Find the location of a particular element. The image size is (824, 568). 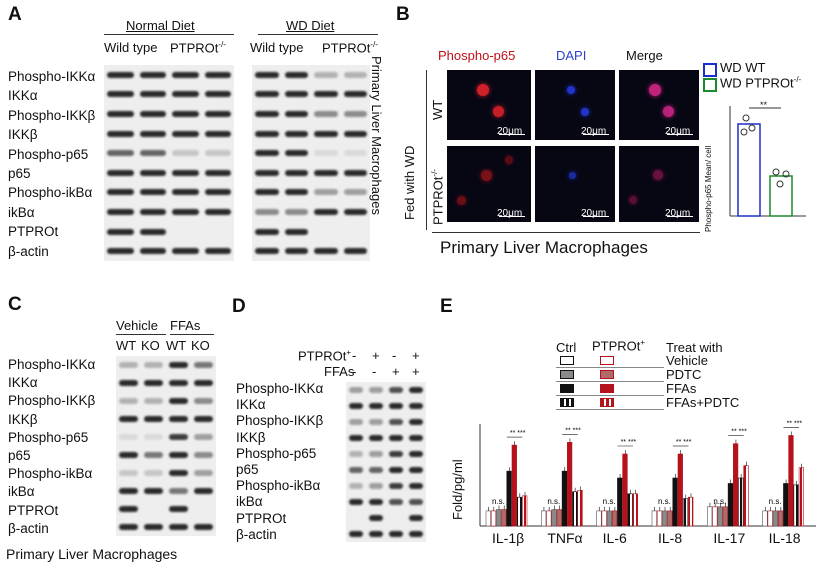

panel-c-label-5: p65 is located at coordinates (19, 455).